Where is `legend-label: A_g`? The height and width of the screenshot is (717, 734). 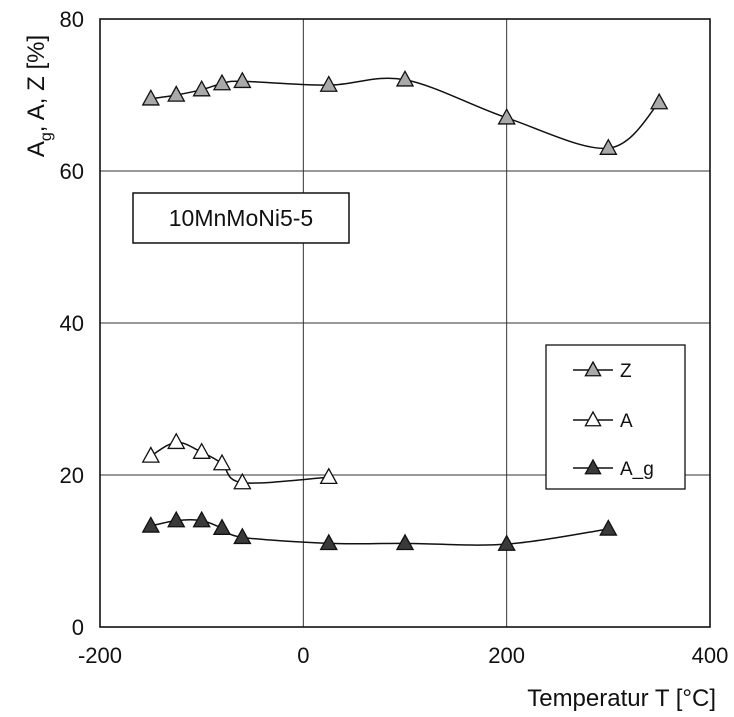
legend-label: A_g is located at coordinates (637, 469).